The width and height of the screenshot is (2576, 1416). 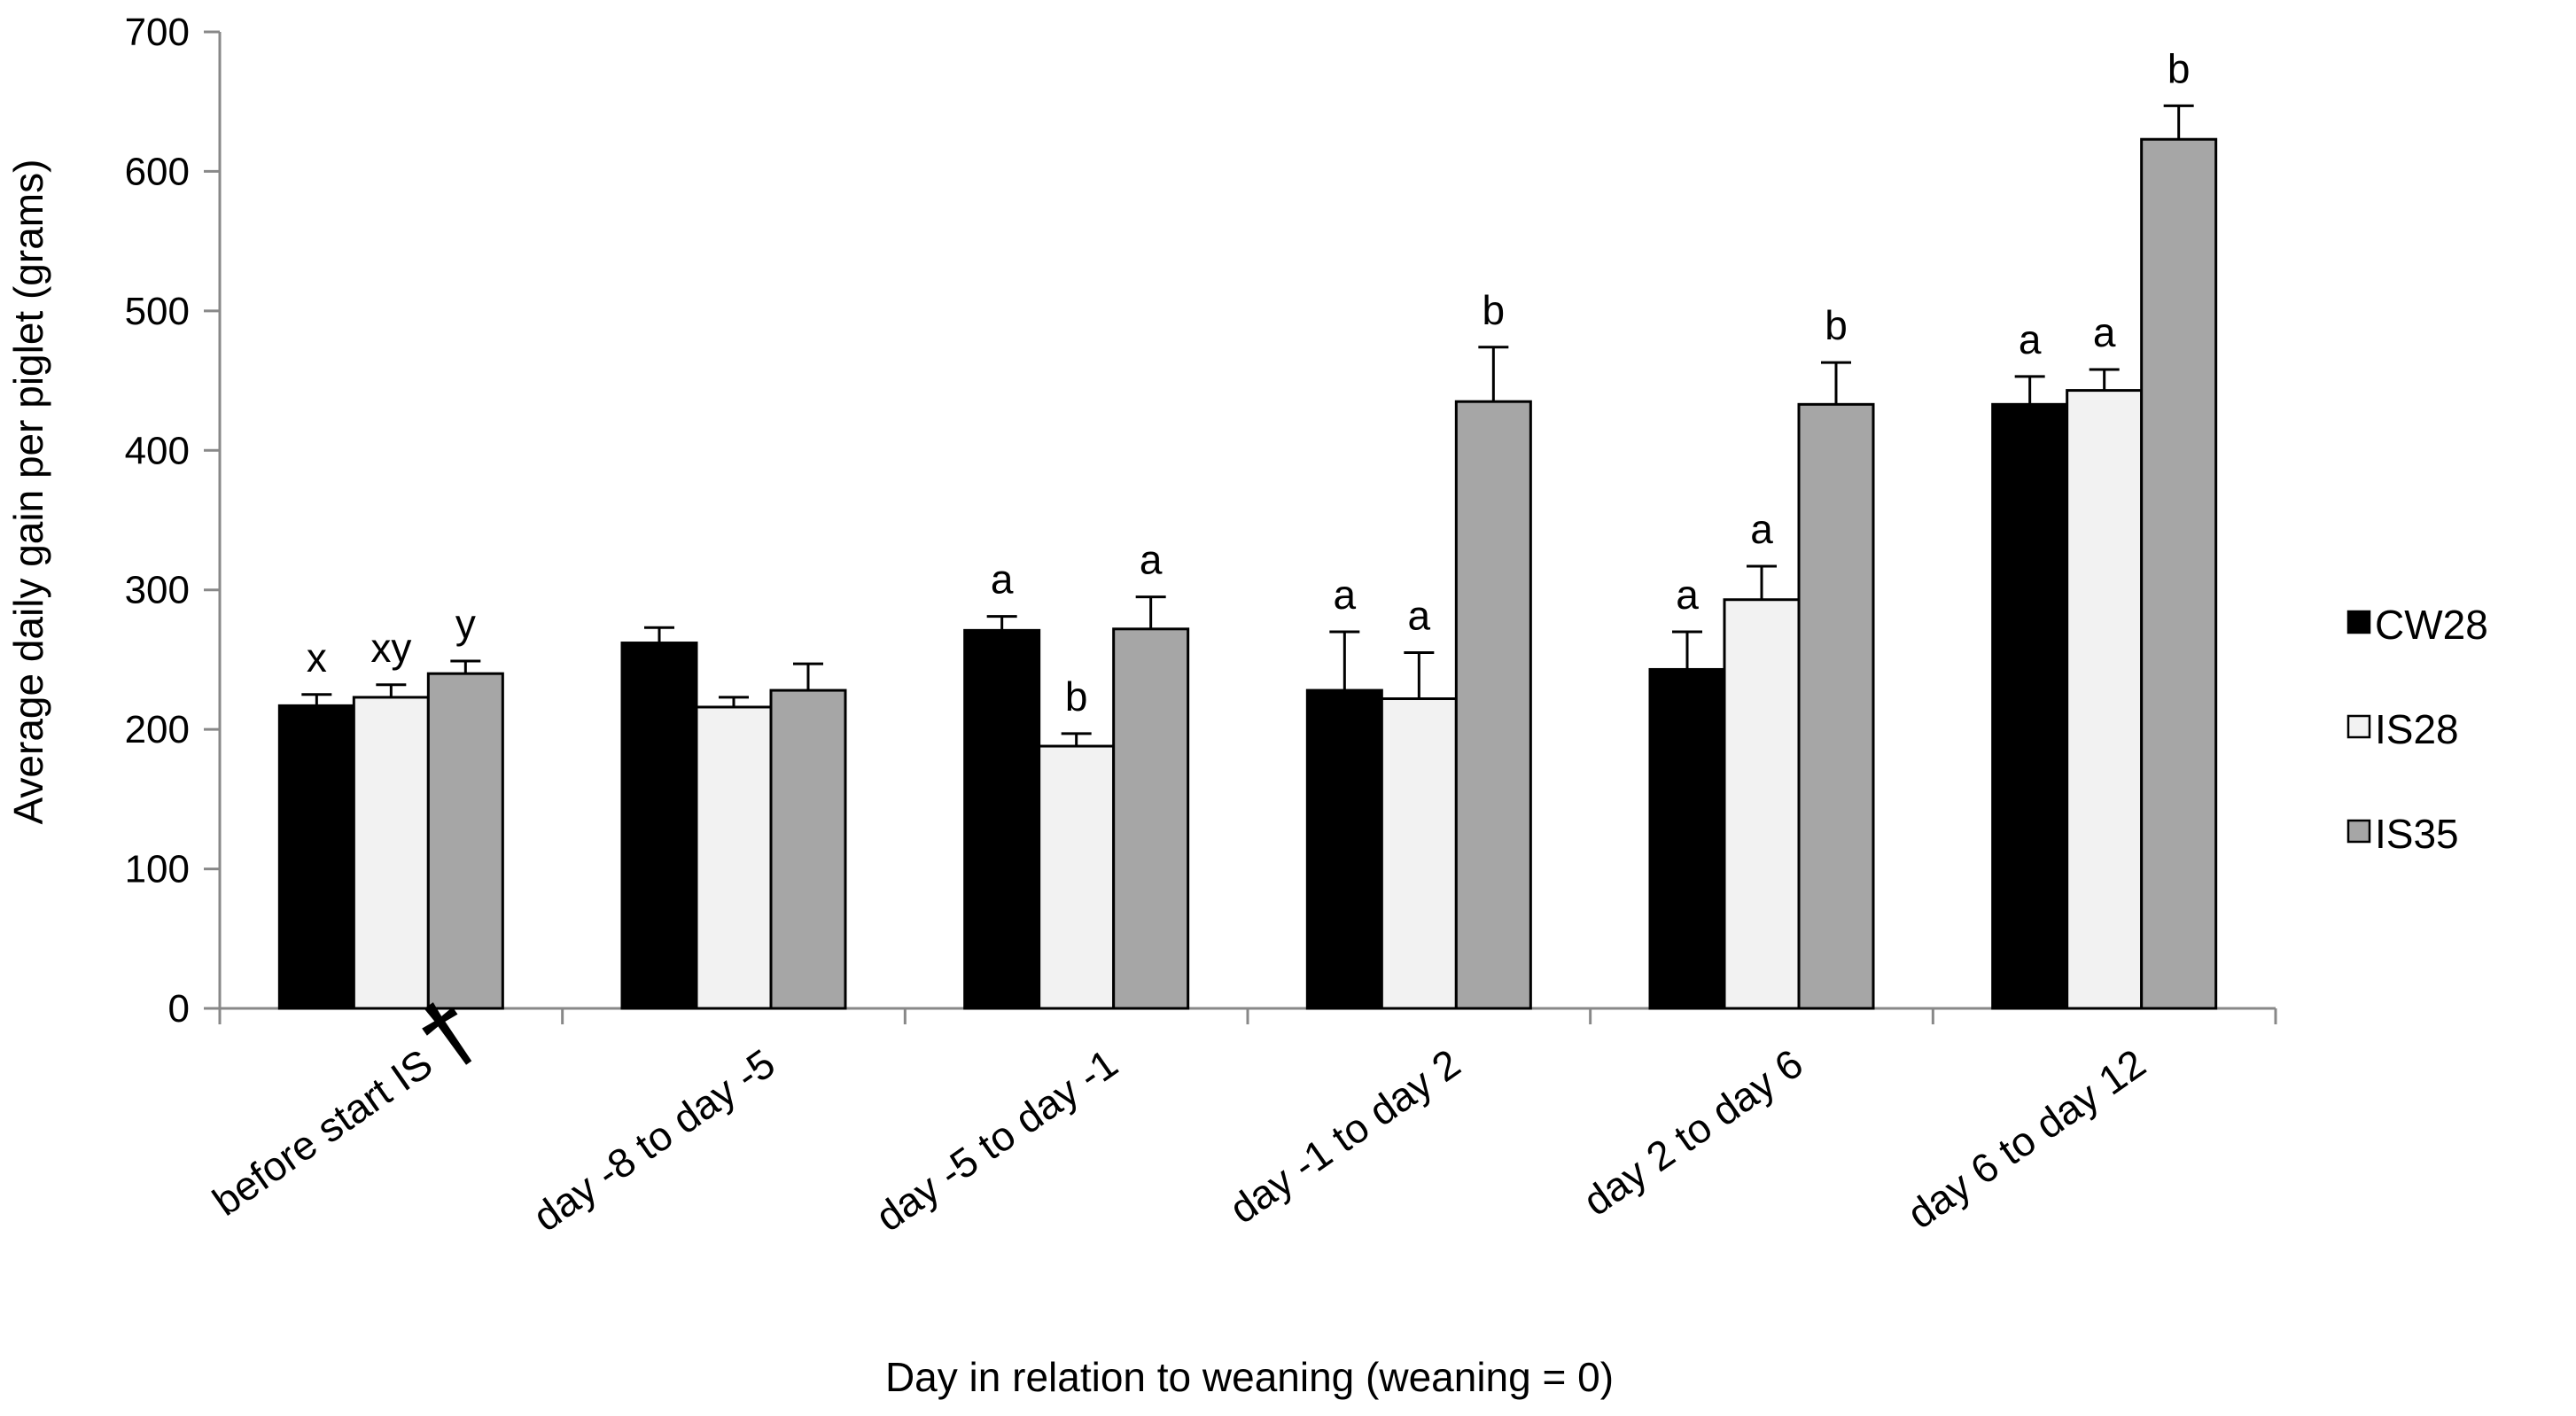 I want to click on category-label: before start IS, so click(x=323, y=1132).